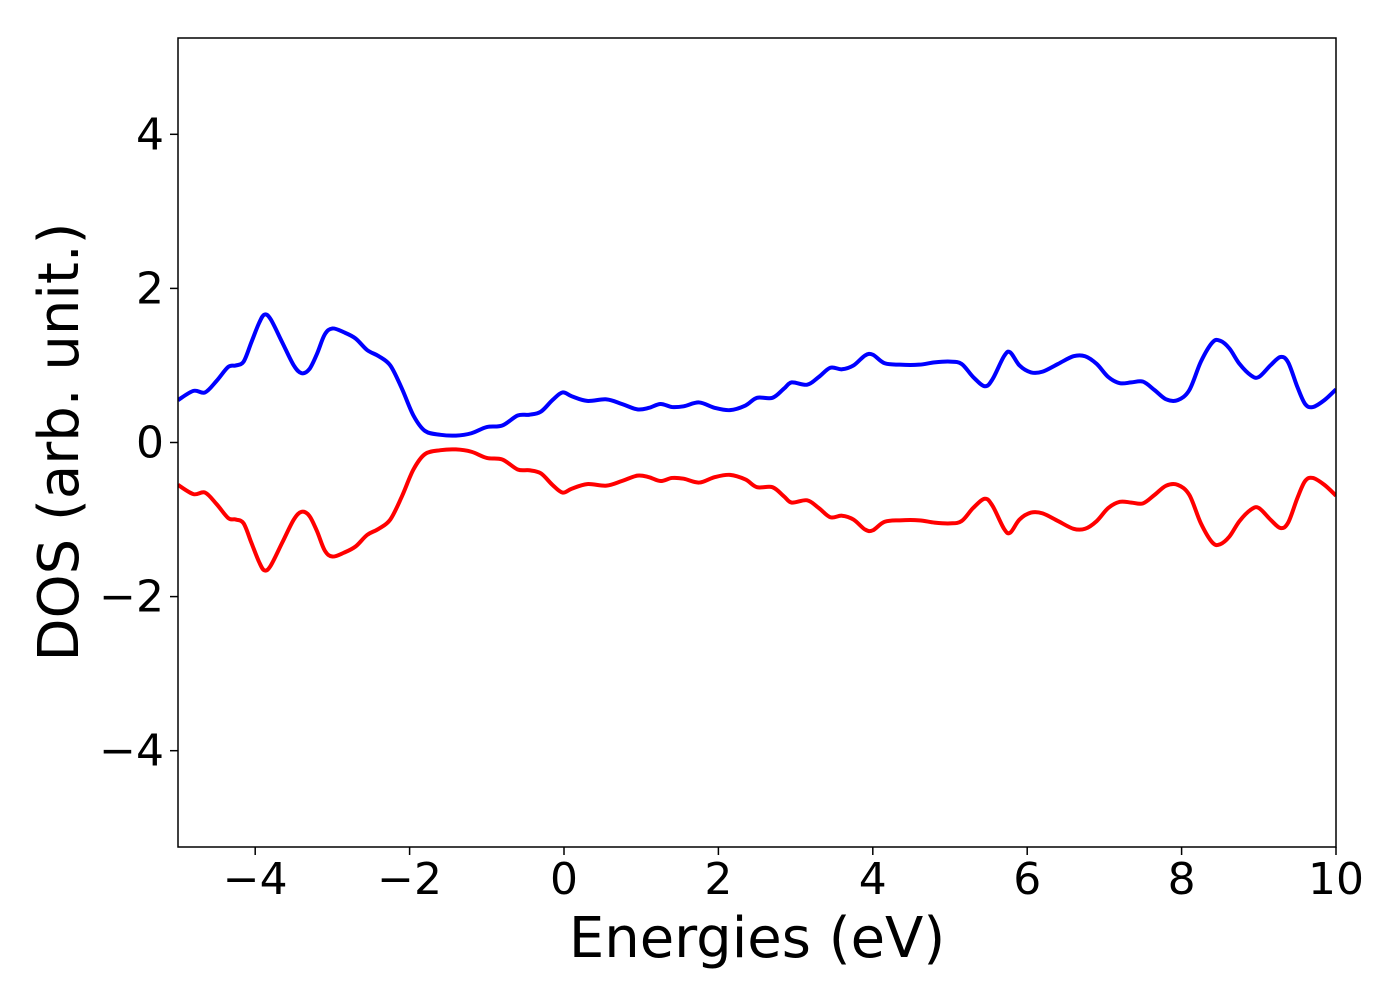 The image size is (1400, 1000). I want to click on y-axis-ticks: −4 −2 0 2 4, so click(138, 443).